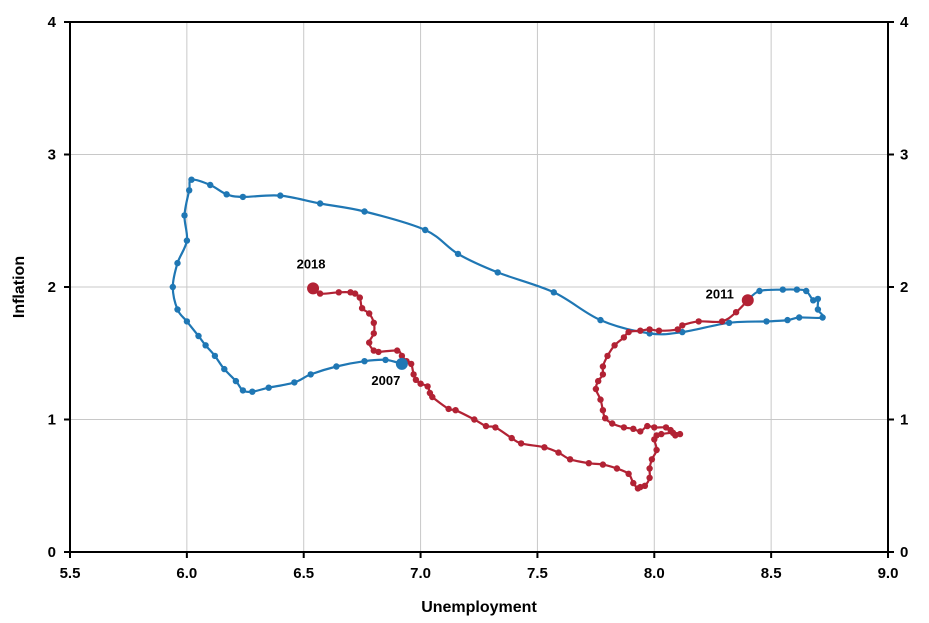  I want to click on y-axis-tick-labels-right: 0 1 2 3 4, so click(904, 287).